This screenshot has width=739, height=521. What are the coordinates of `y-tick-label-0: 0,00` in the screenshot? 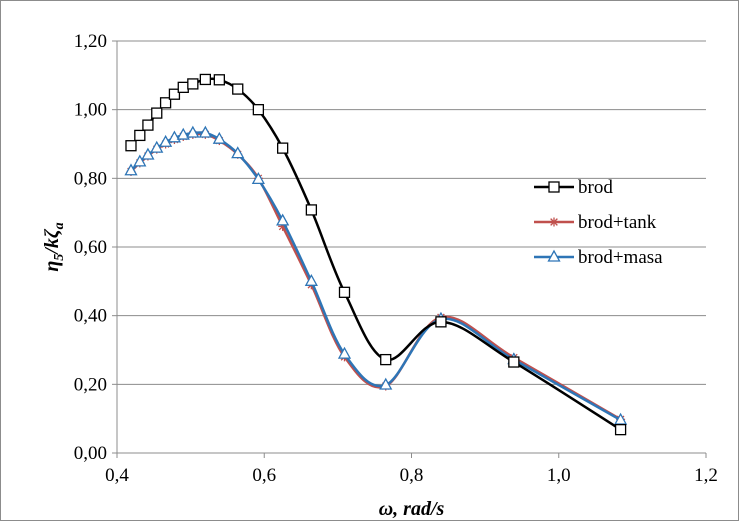 It's located at (90, 453).